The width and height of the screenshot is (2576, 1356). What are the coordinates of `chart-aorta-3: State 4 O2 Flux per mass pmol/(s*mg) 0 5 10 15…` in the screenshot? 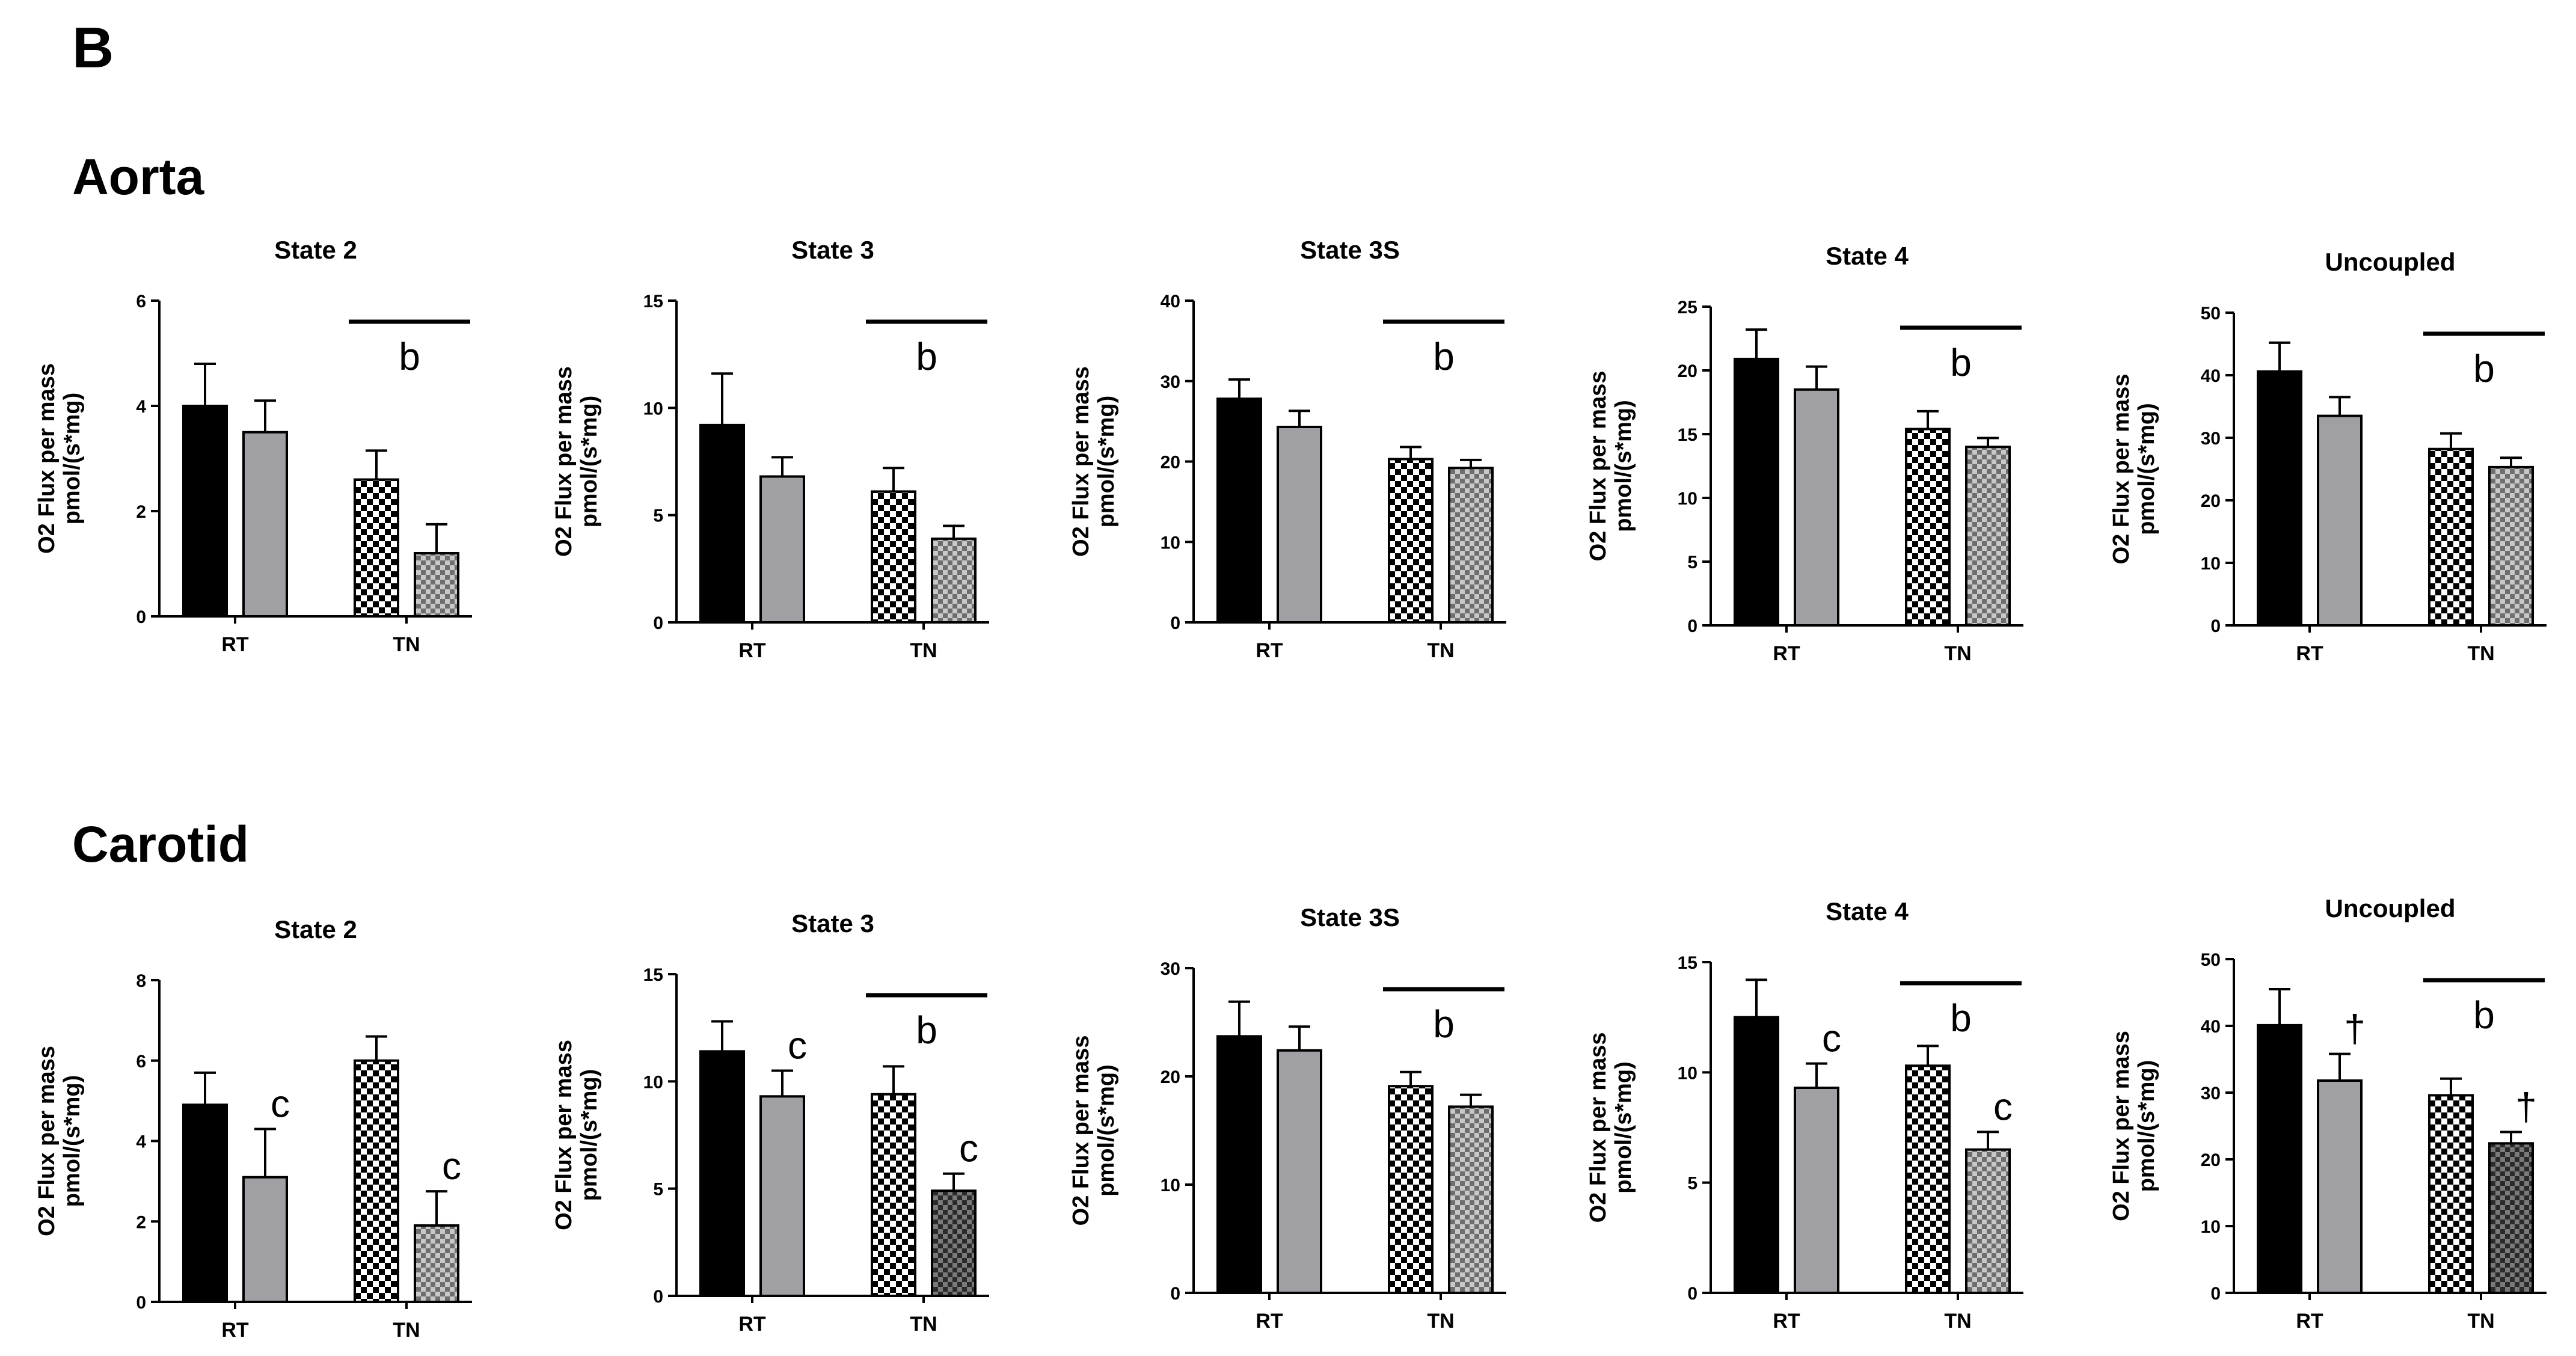 It's located at (1804, 453).